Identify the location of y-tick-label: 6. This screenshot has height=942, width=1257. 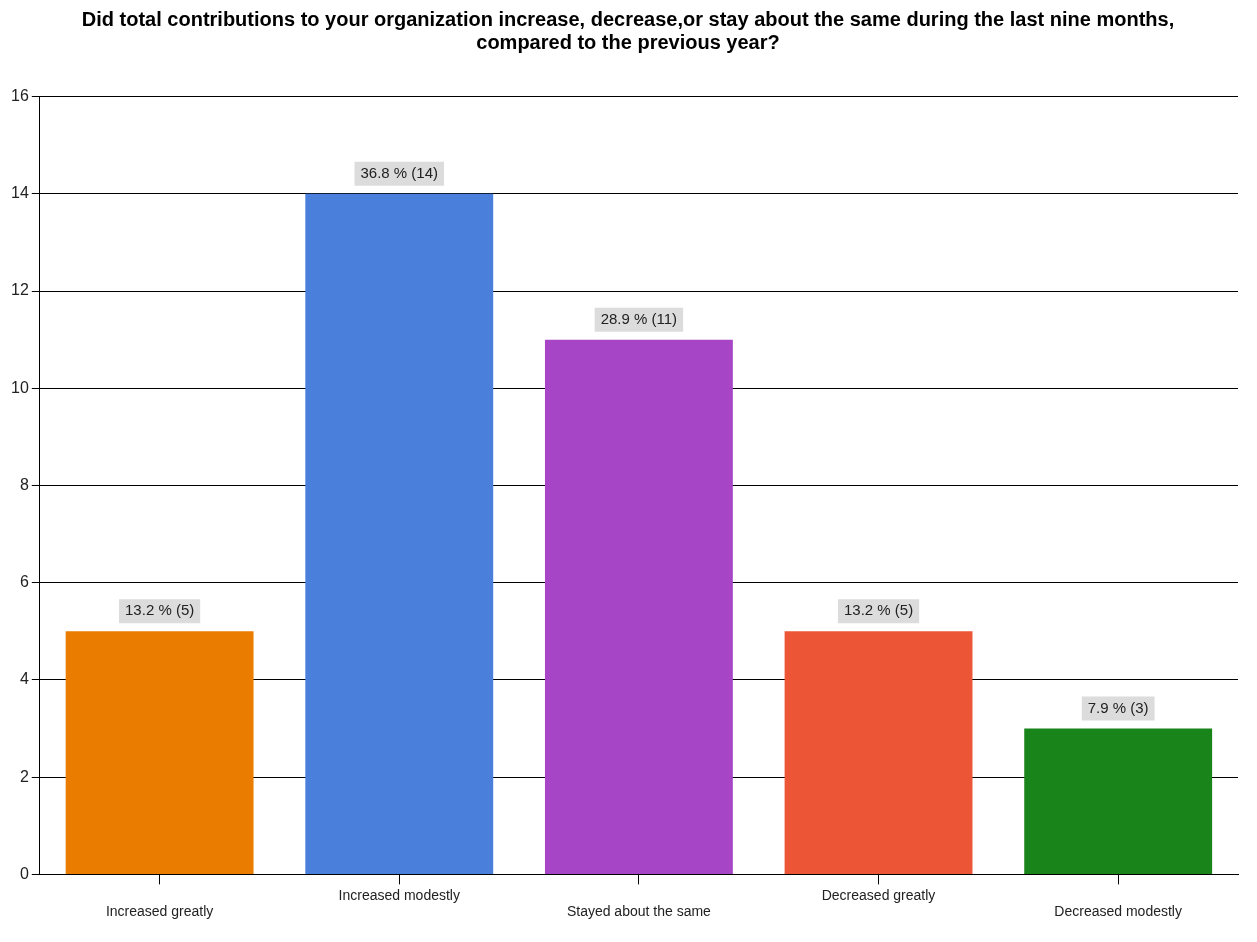
(24, 582).